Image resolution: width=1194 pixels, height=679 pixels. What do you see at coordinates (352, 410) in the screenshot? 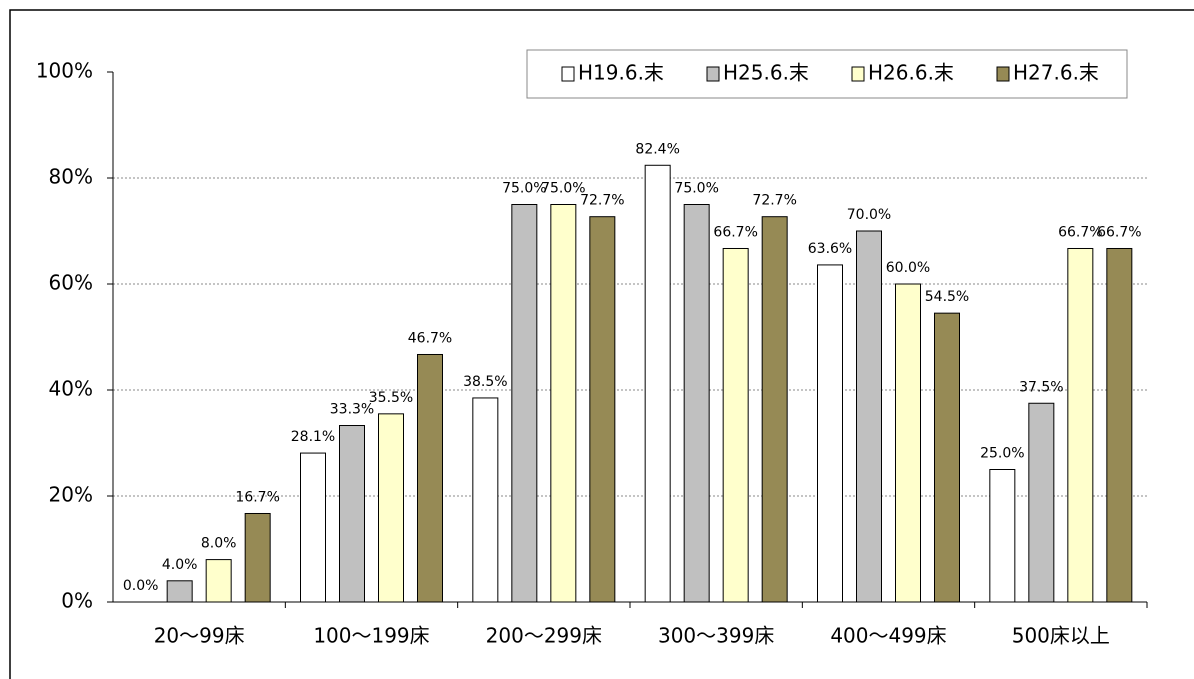
I see `value-label: 33.3%` at bounding box center [352, 410].